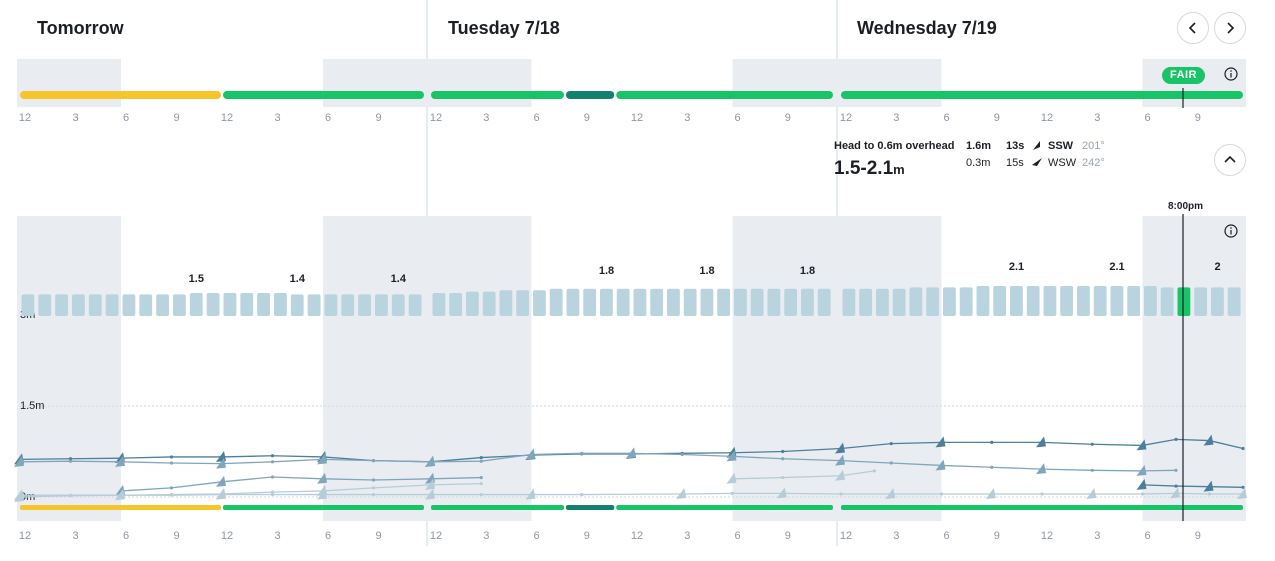 This screenshot has width=1275, height=561. I want to click on swell-height: 0.3m, so click(978, 163).